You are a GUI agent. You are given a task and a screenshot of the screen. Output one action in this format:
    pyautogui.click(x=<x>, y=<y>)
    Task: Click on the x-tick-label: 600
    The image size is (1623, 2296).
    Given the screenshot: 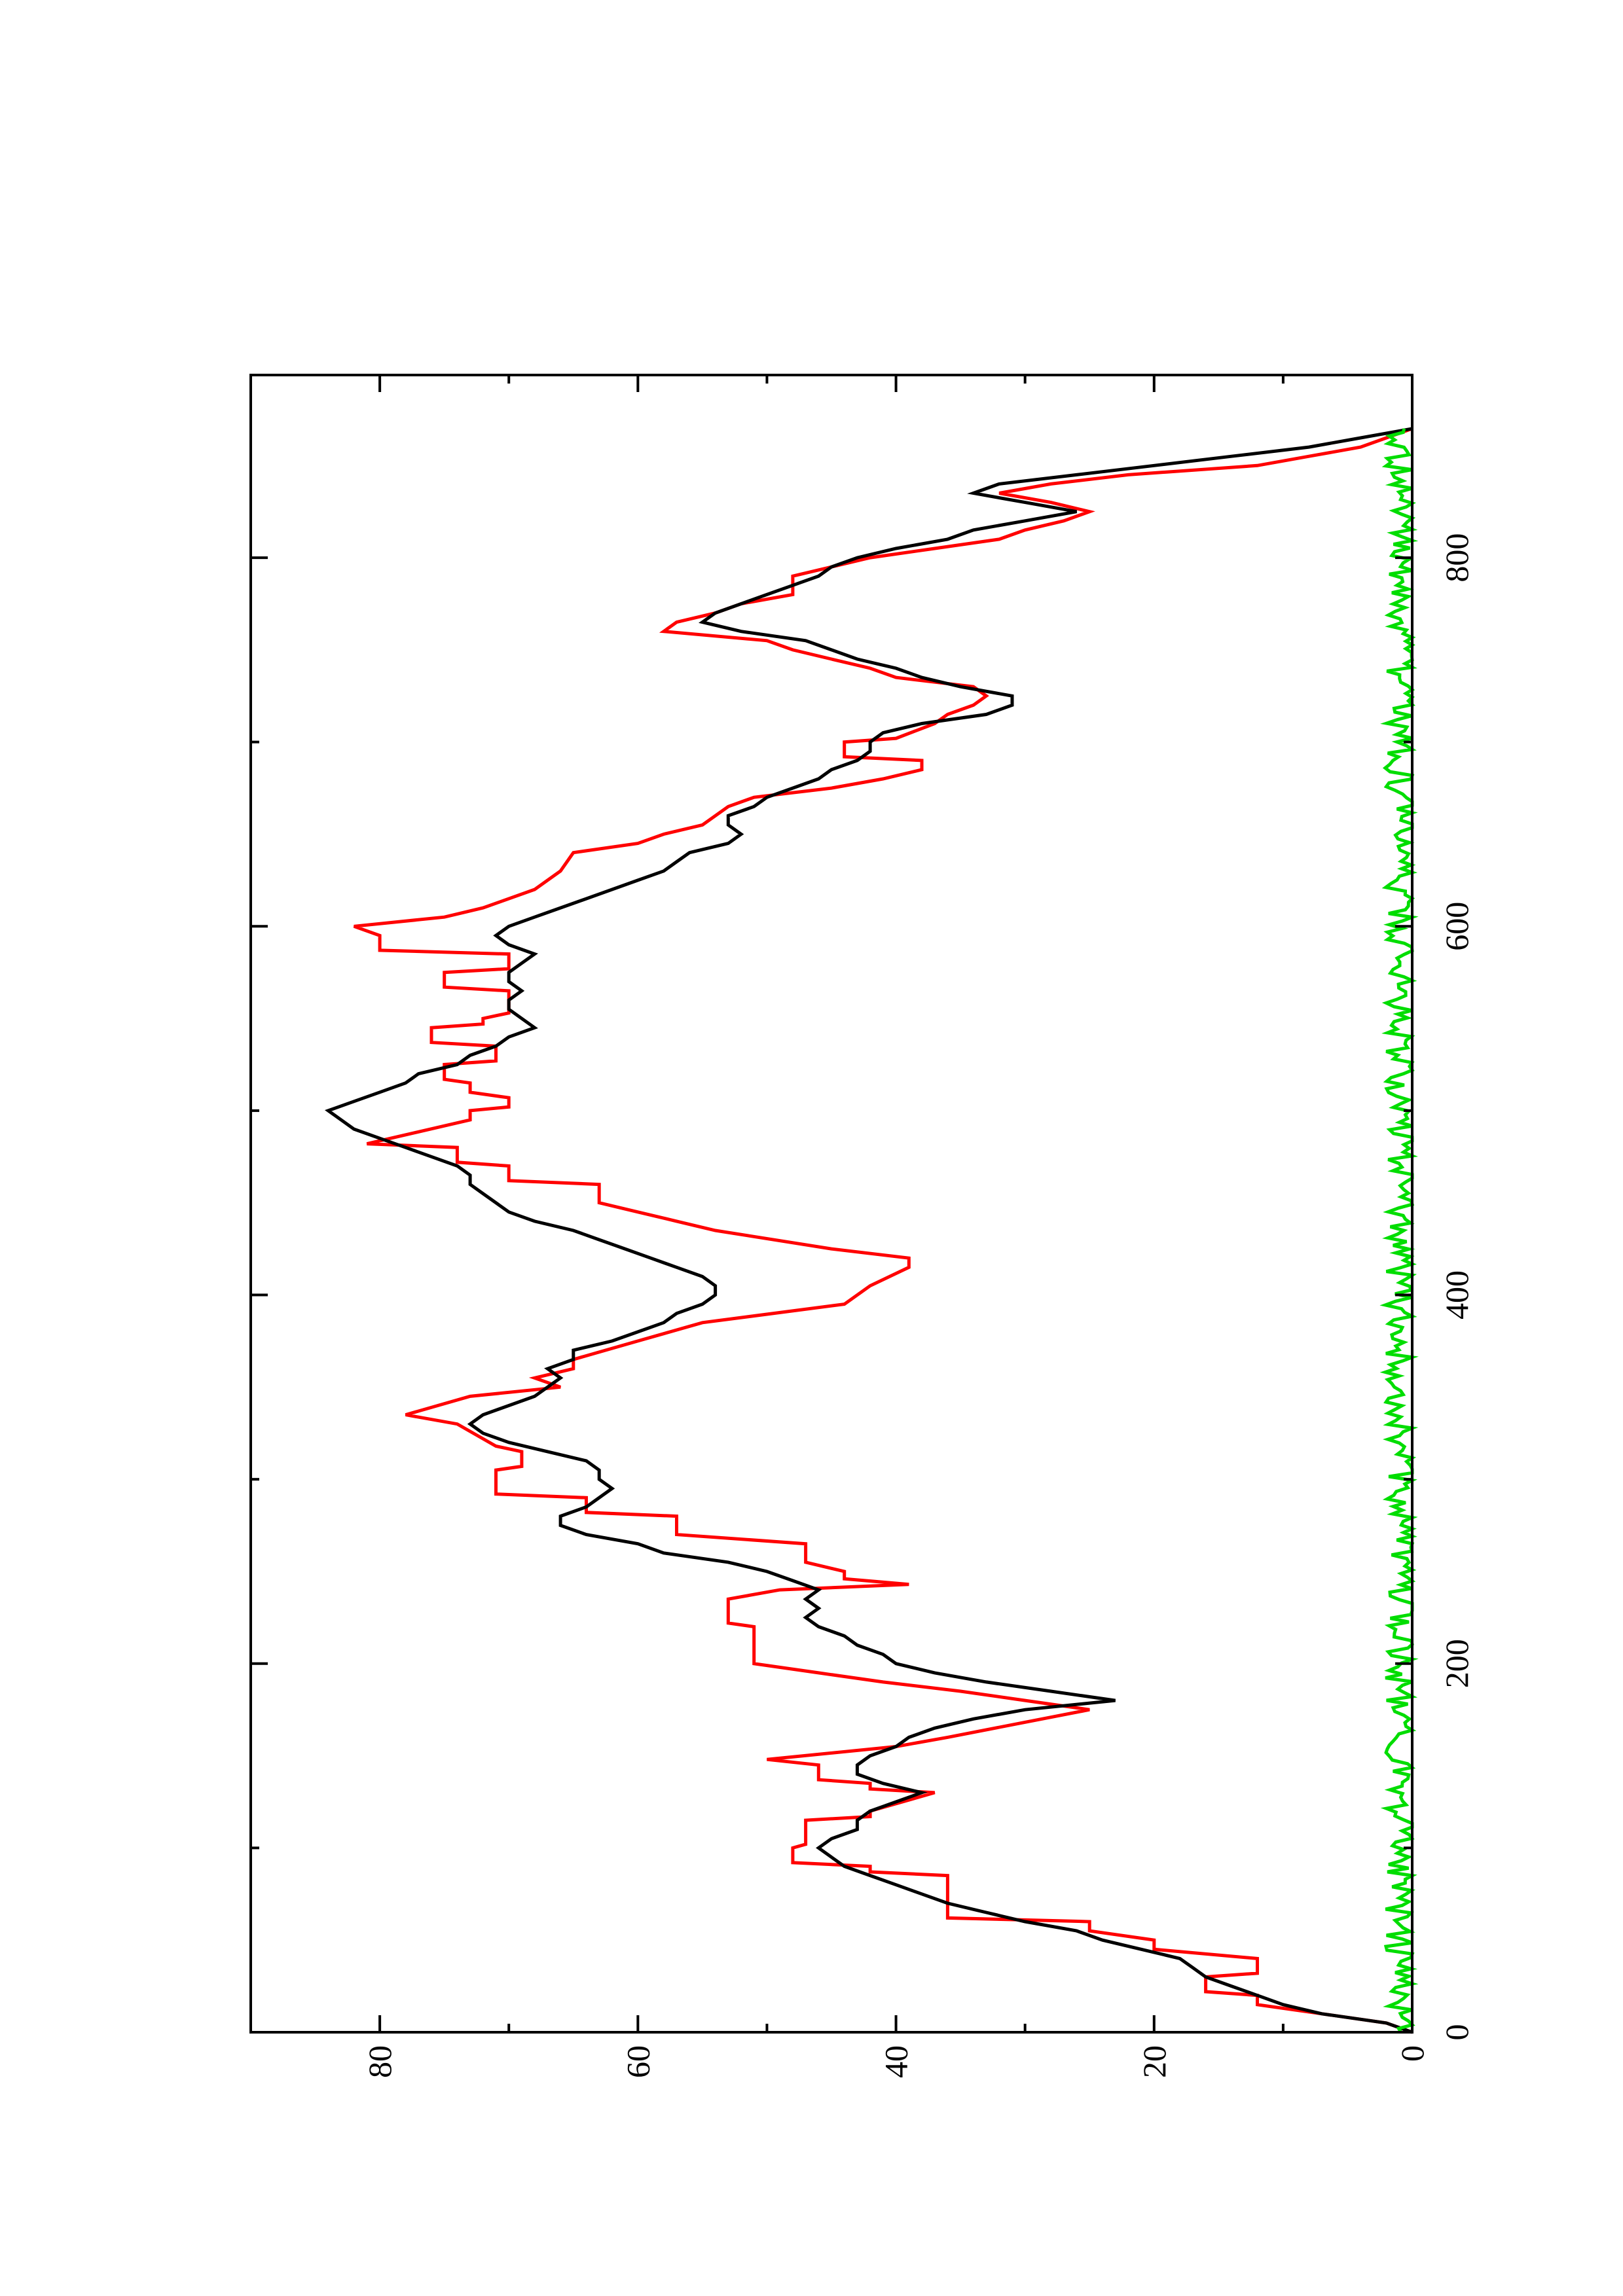 What is the action you would take?
    pyautogui.click(x=1456, y=926)
    